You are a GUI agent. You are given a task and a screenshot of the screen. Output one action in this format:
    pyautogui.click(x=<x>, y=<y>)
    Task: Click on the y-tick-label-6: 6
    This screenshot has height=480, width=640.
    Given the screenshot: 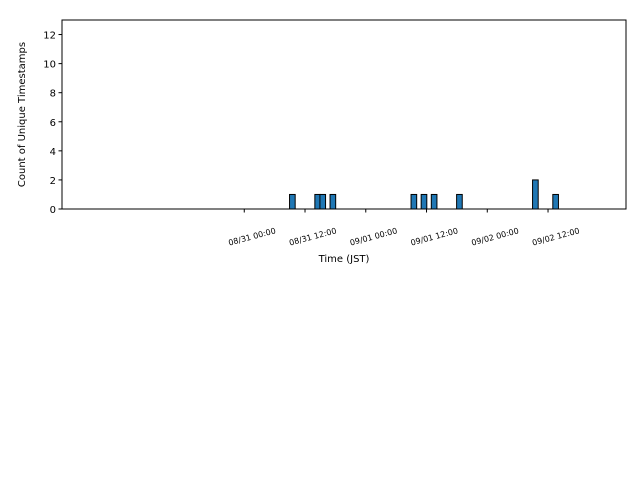 What is the action you would take?
    pyautogui.click(x=53, y=123)
    